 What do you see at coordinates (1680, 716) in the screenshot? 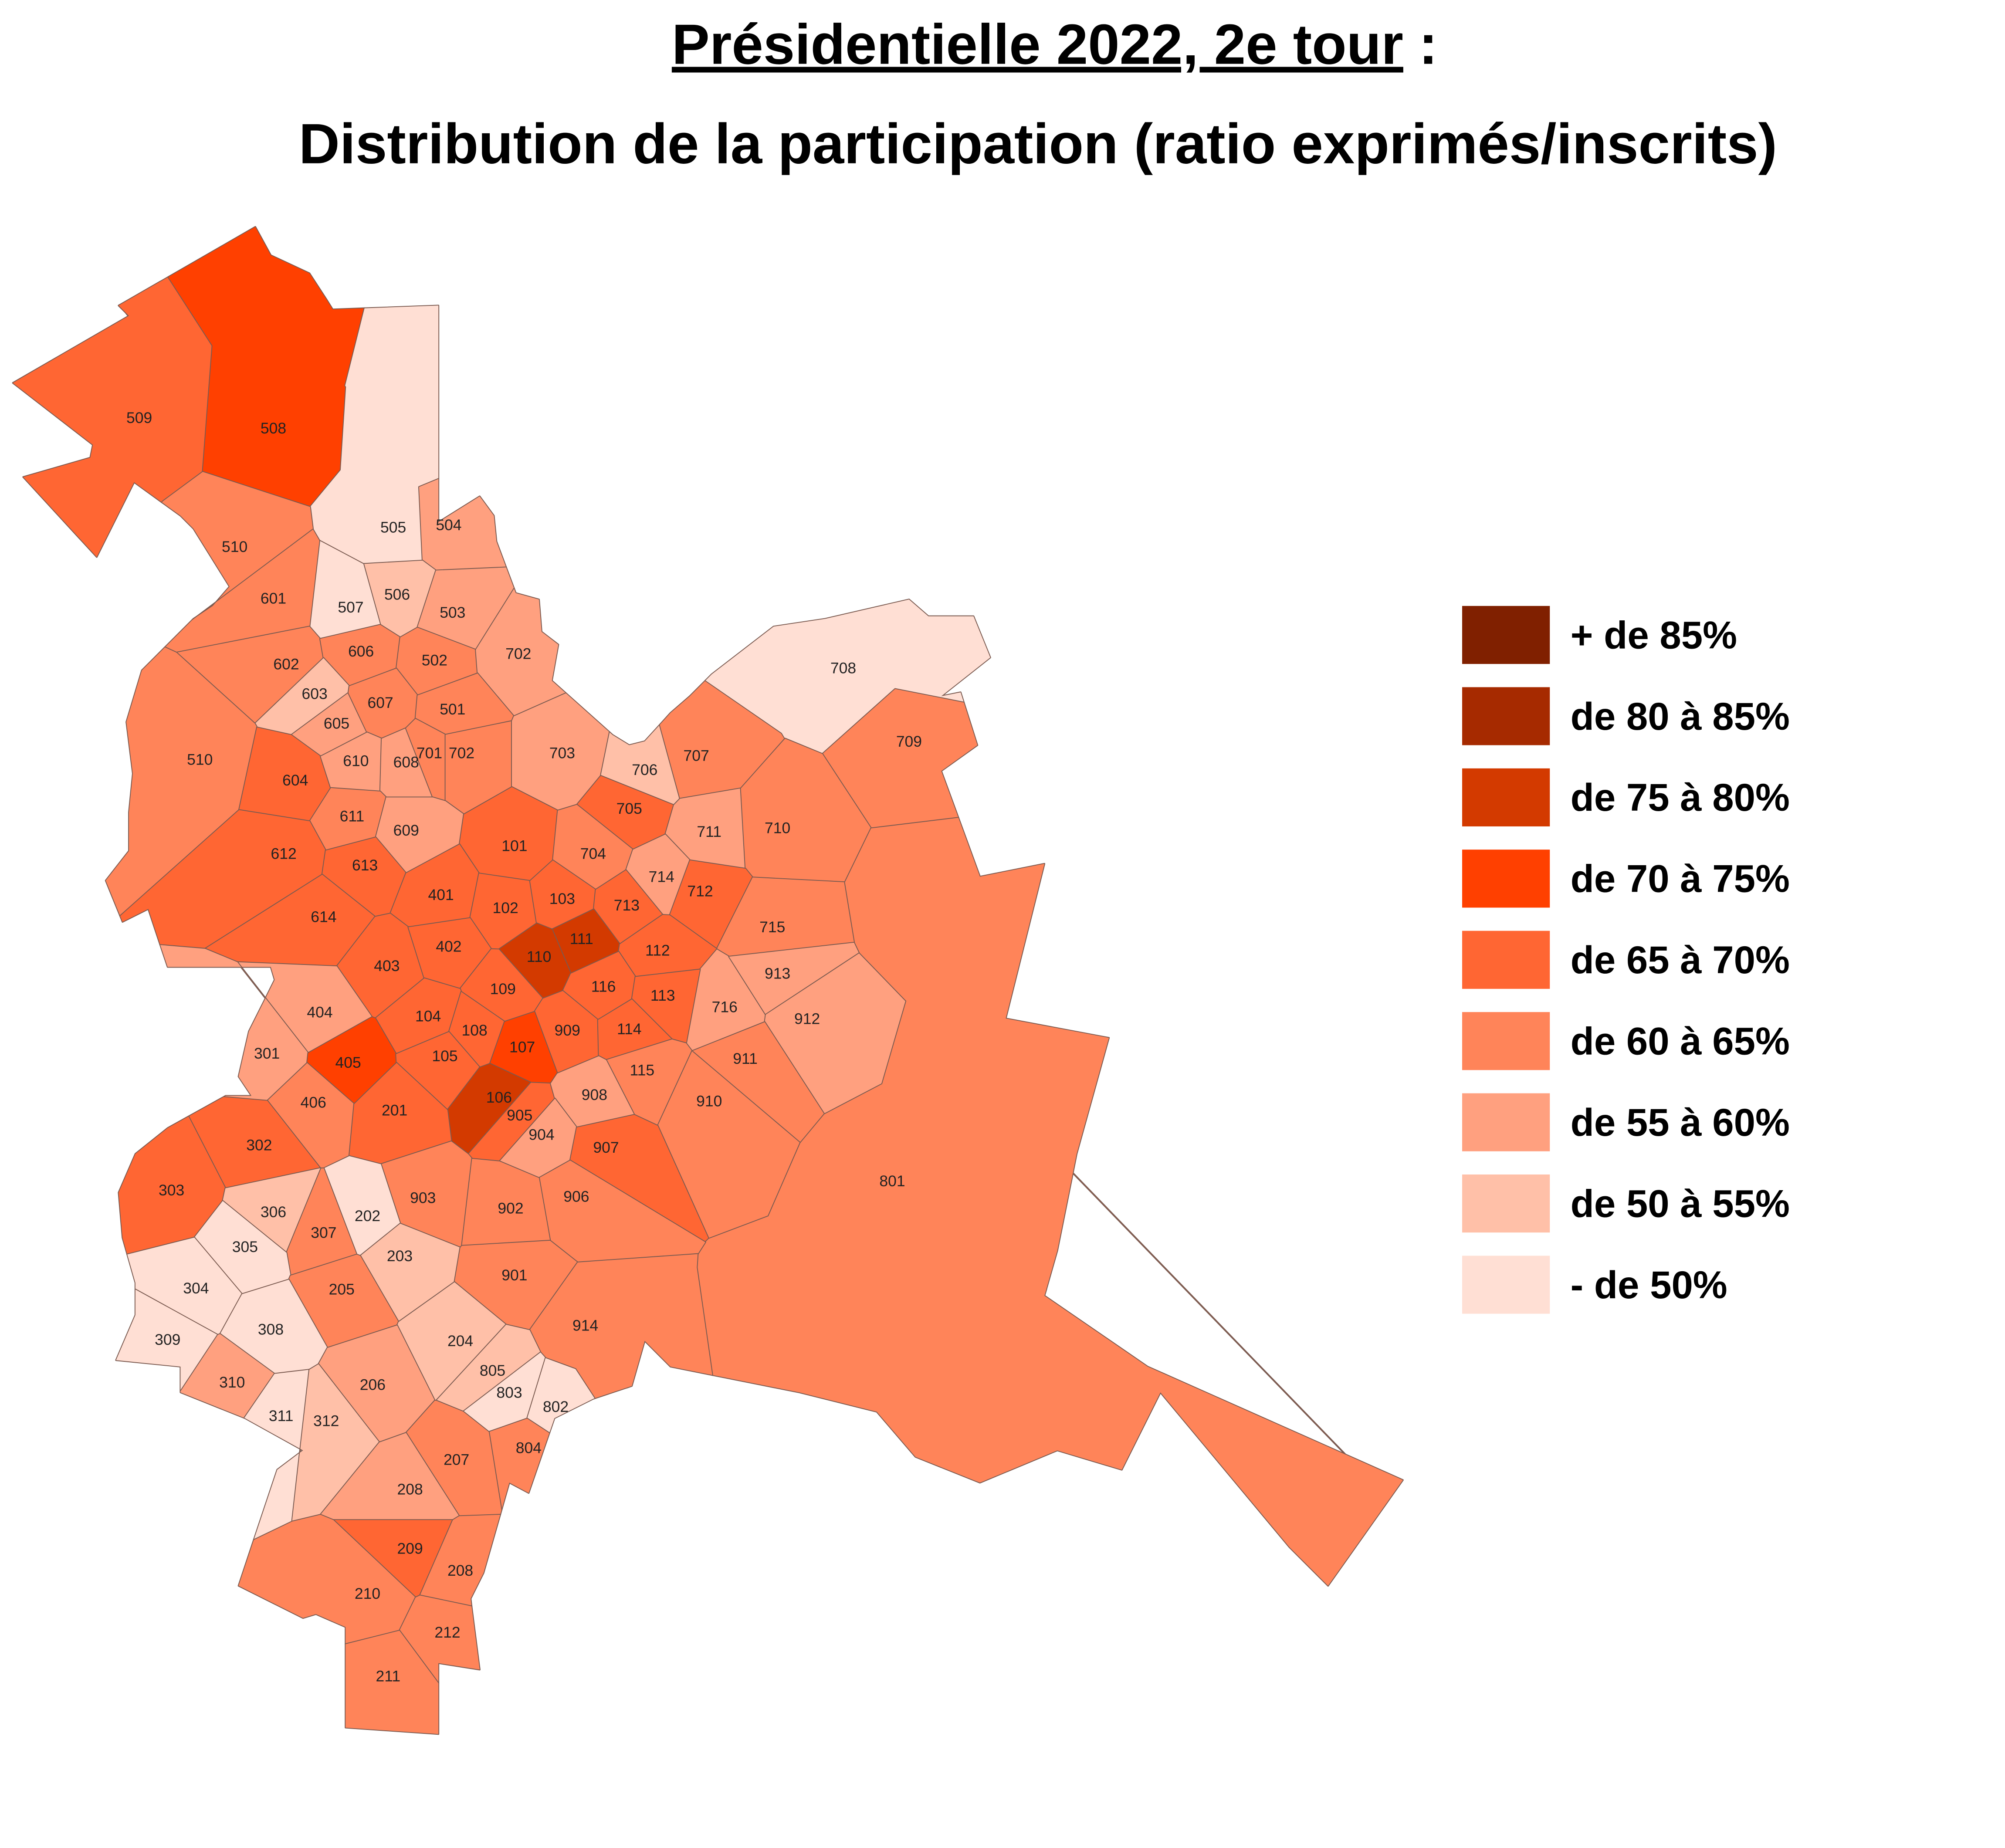
I see `legend-label: de 80 à 85%` at bounding box center [1680, 716].